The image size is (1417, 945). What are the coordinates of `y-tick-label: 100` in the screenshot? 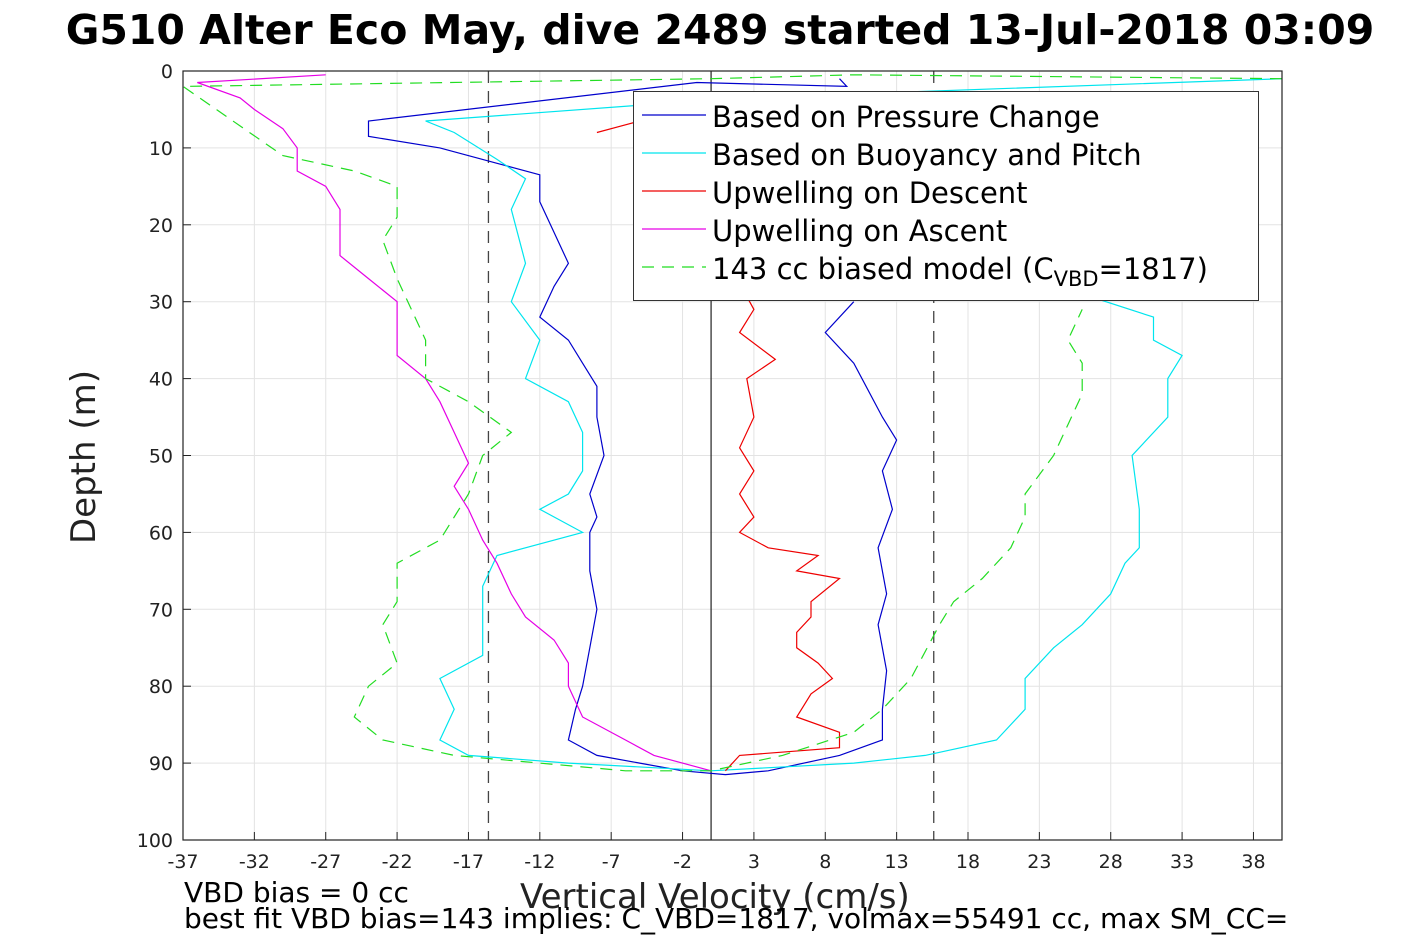 It's located at (155, 841).